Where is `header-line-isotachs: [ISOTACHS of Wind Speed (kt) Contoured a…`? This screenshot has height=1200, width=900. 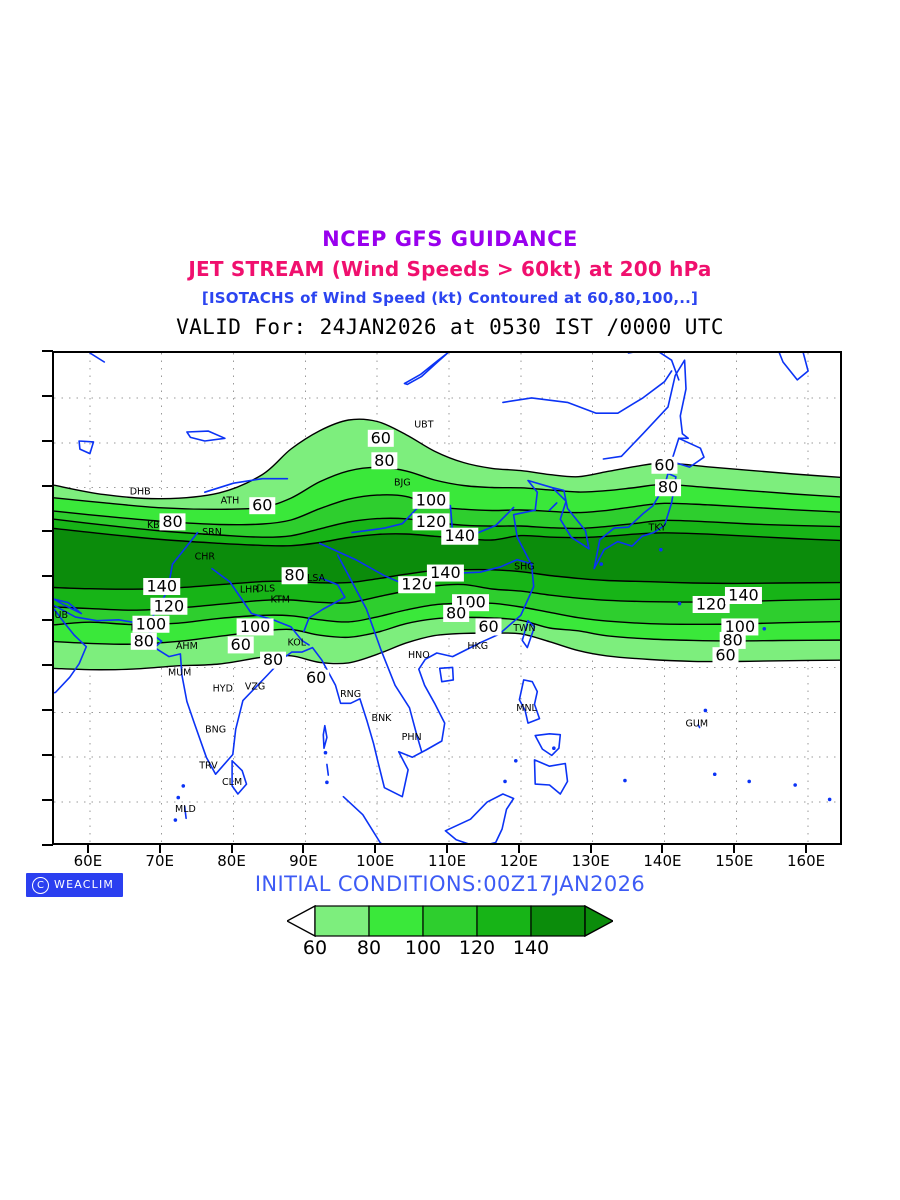 header-line-isotachs: [ISOTACHS of Wind Speed (kt) Contoured a… is located at coordinates (450, 298).